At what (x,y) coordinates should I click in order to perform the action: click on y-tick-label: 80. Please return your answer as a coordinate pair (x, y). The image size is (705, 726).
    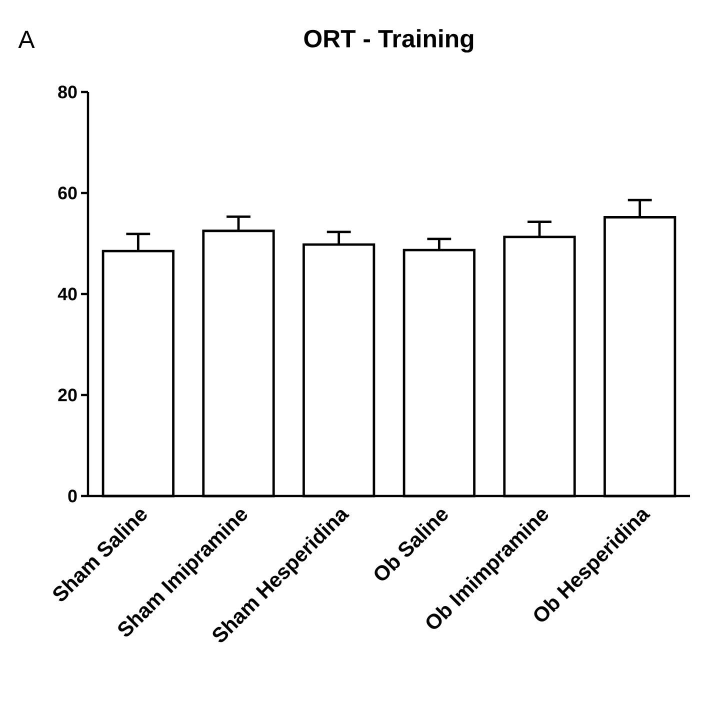
    Looking at the image, I should click on (67, 92).